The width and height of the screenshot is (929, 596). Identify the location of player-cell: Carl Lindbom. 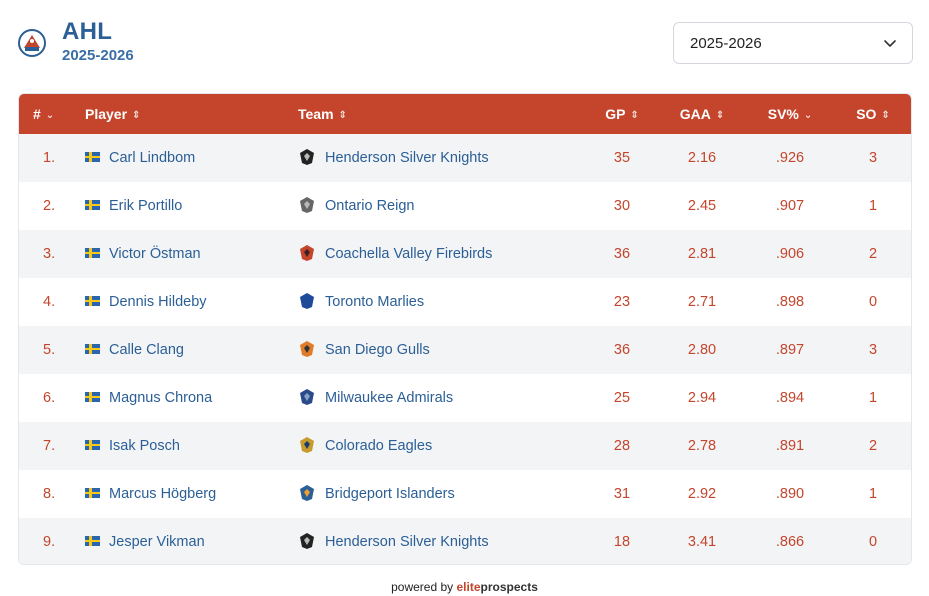
(187, 158).